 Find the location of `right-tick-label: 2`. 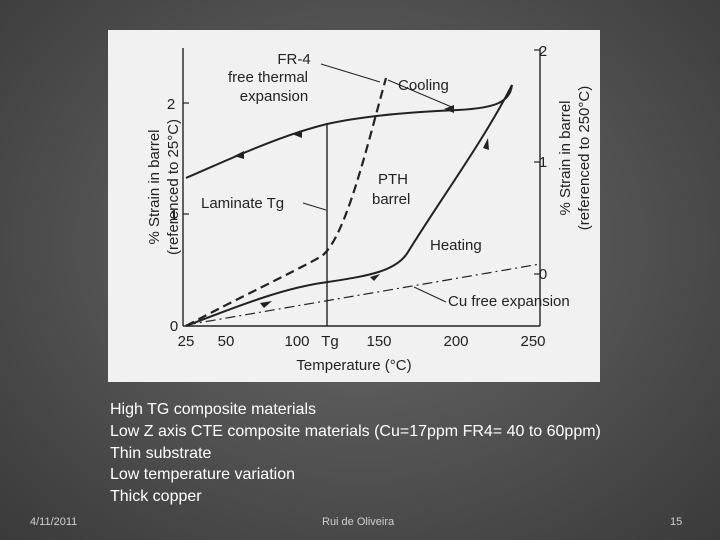

right-tick-label: 2 is located at coordinates (543, 51).